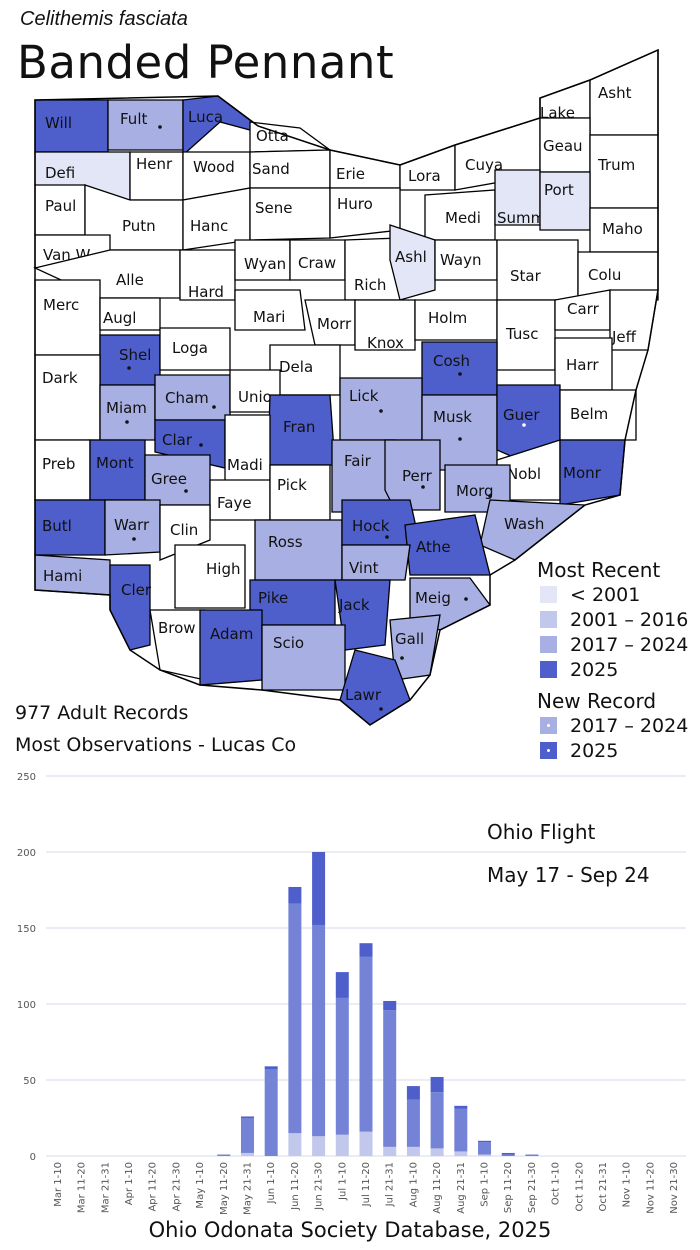 This screenshot has height=1250, width=700. I want to click on legend-label: 2017 – 2024, so click(629, 644).